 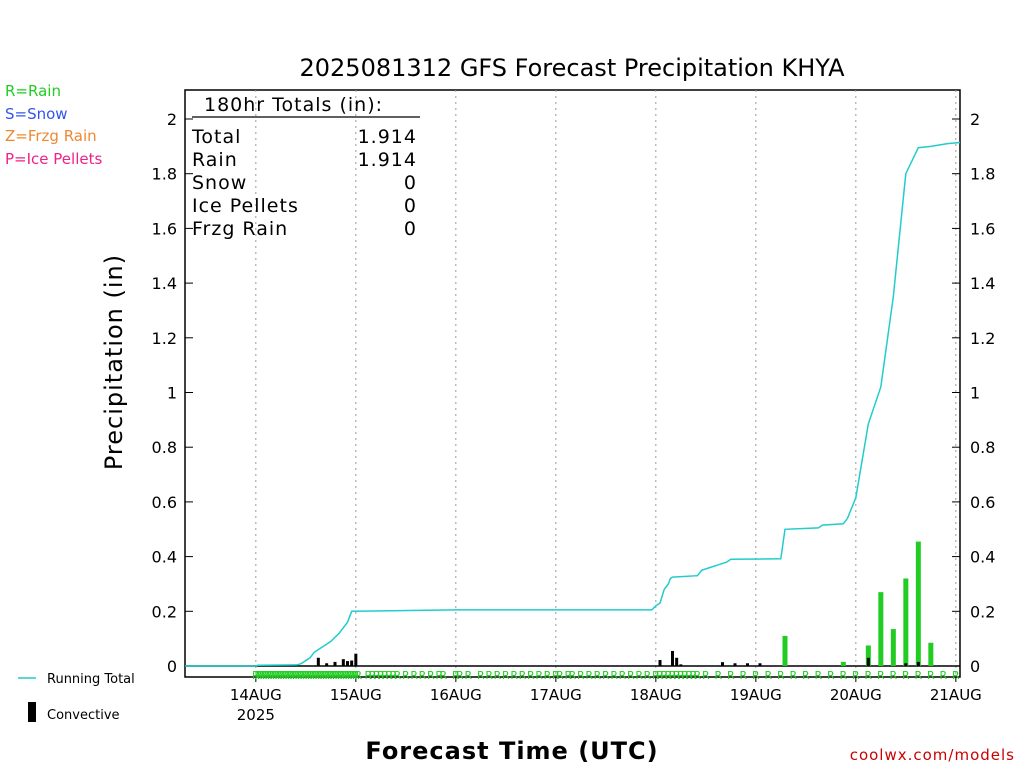 I want to click on y-tick-label-right: 0.6, so click(x=982, y=502).